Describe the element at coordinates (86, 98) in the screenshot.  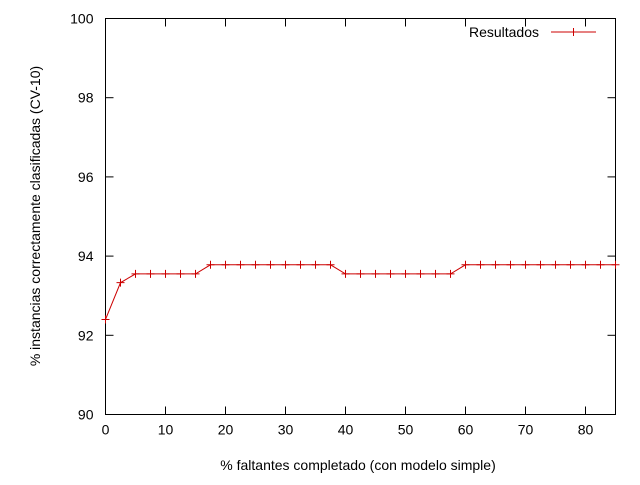
I see `y-tick-label: 98` at that location.